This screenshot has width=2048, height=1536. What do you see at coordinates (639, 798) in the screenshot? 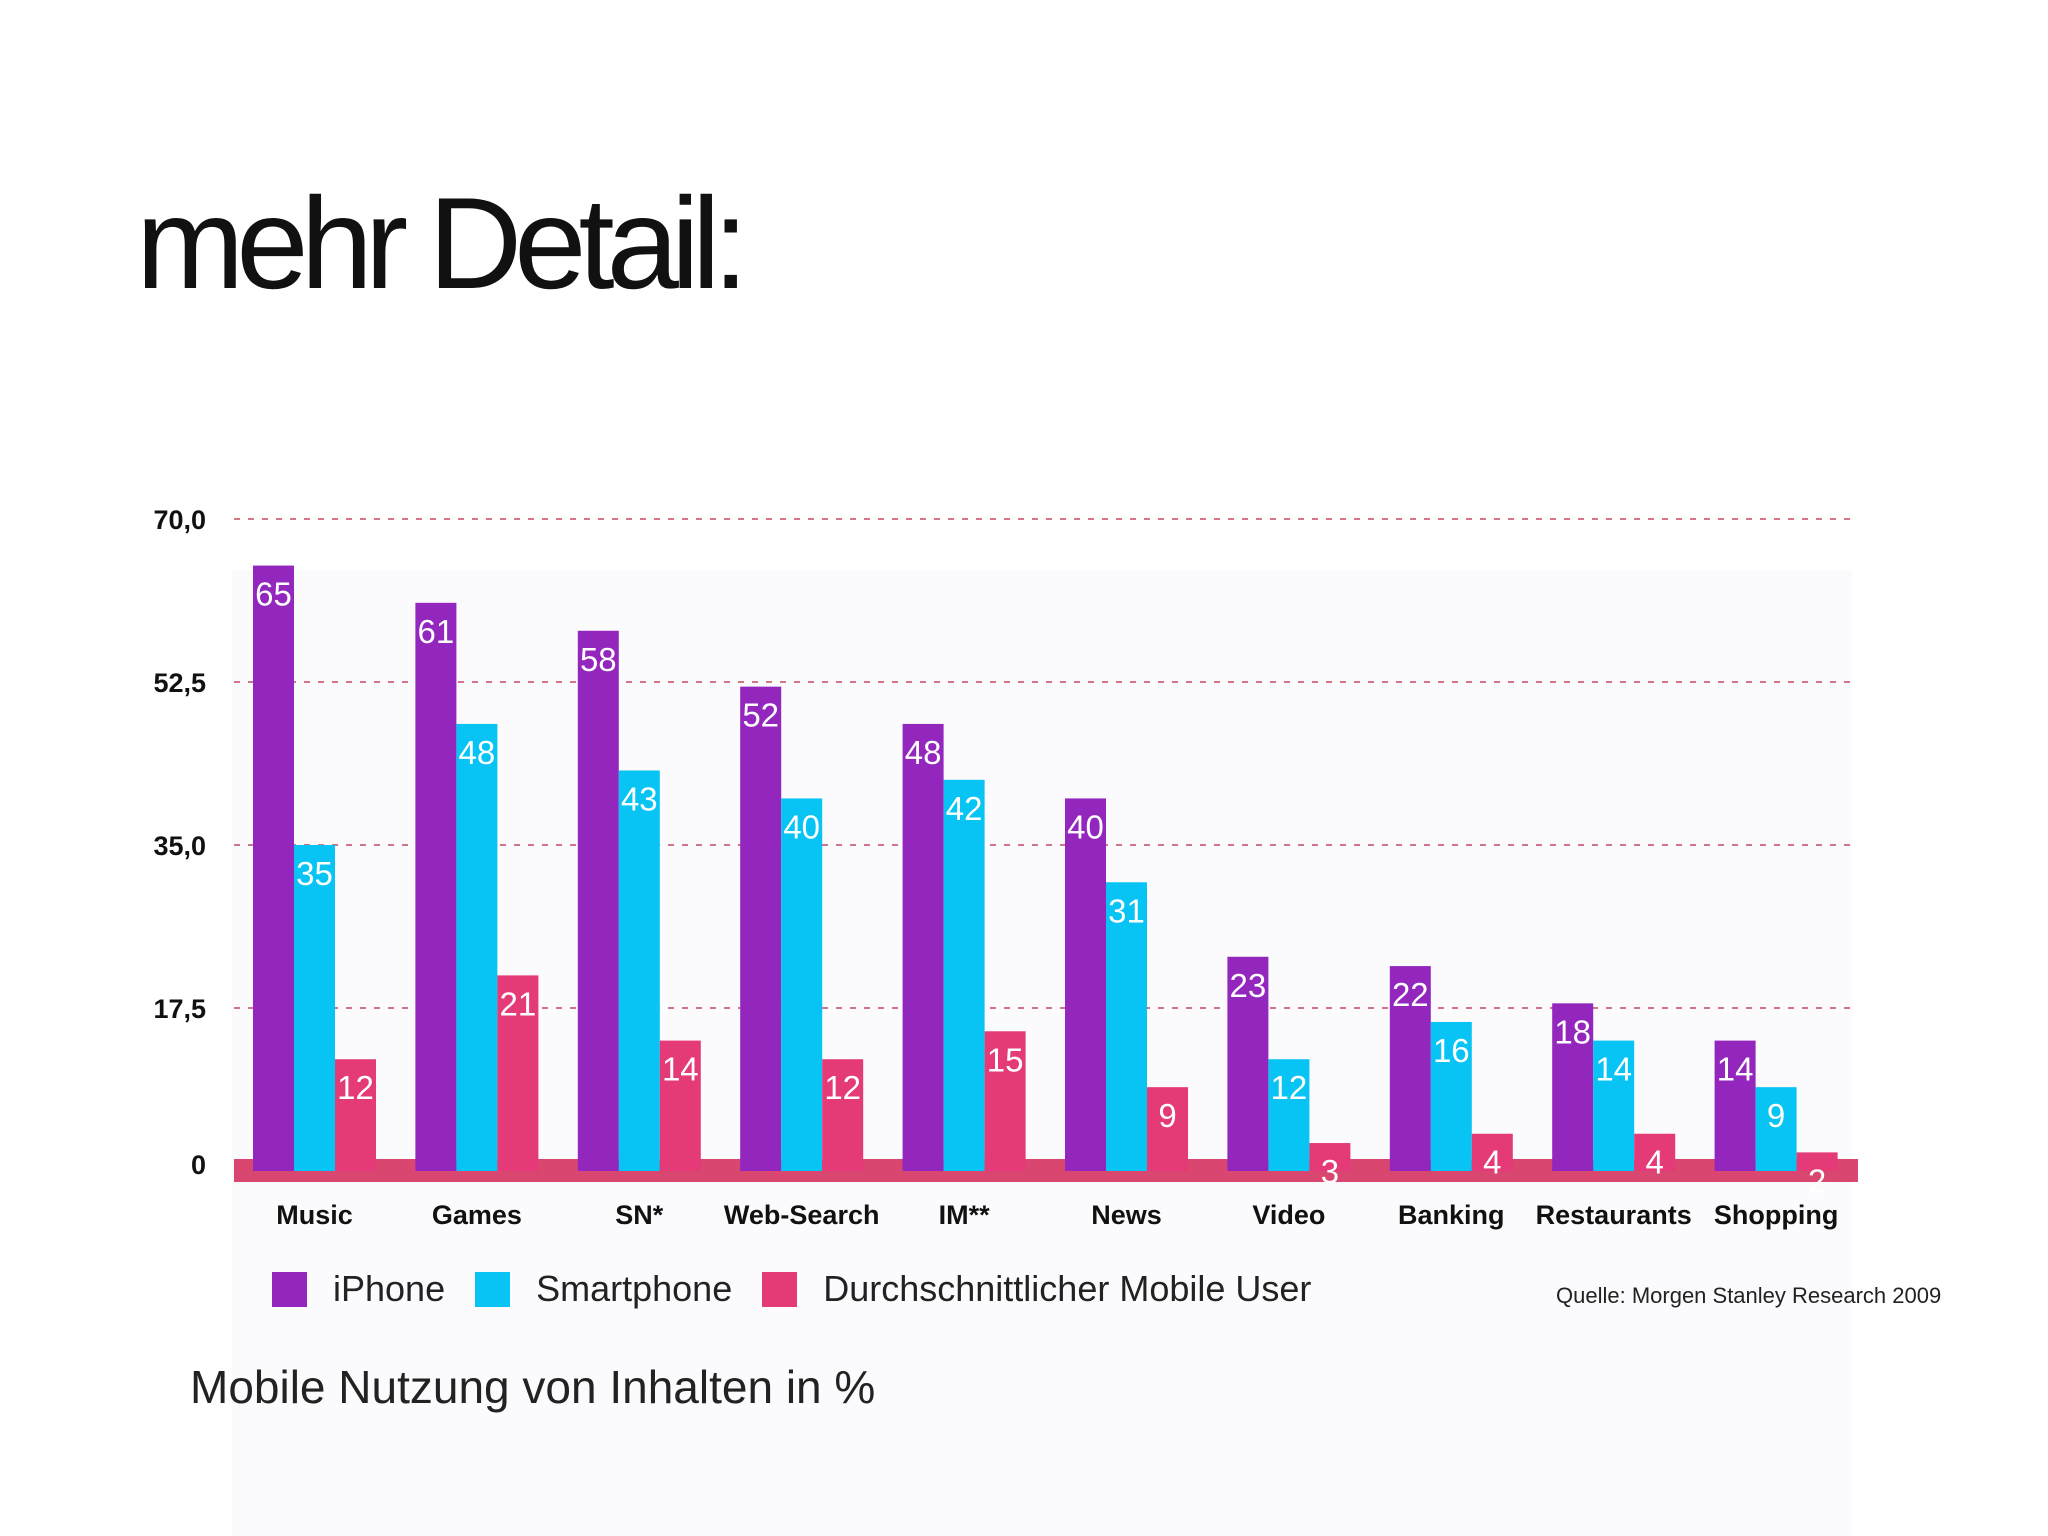
I see `data-label: 43` at bounding box center [639, 798].